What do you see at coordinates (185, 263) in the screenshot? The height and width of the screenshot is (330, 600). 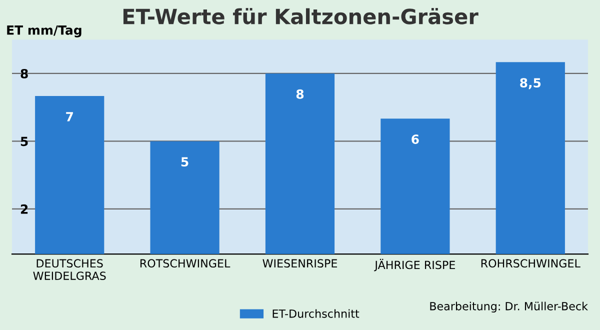 I see `x-tick-label: ROTSCHWINGEL` at bounding box center [185, 263].